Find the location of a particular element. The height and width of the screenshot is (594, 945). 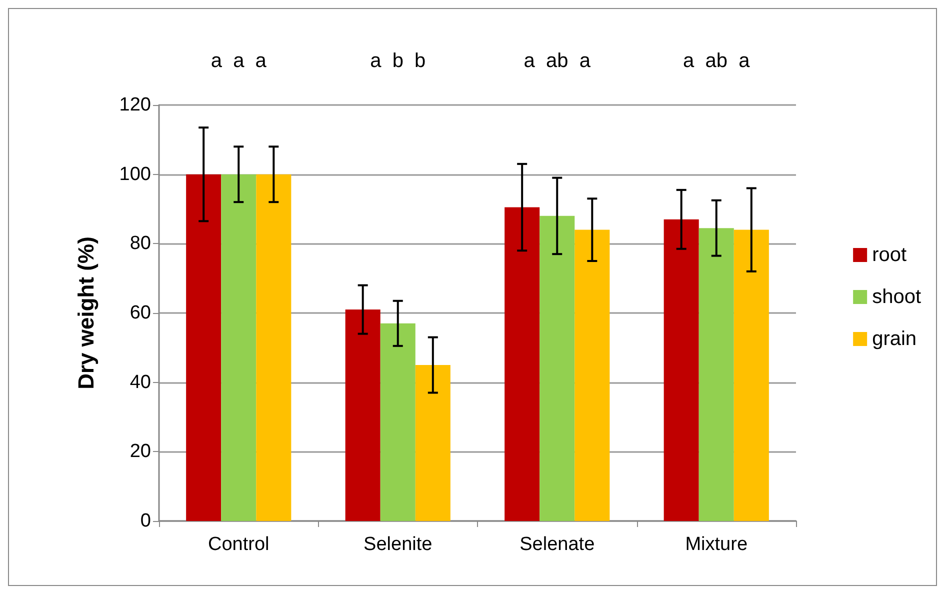

x-tick-label: Selenate is located at coordinates (557, 544).